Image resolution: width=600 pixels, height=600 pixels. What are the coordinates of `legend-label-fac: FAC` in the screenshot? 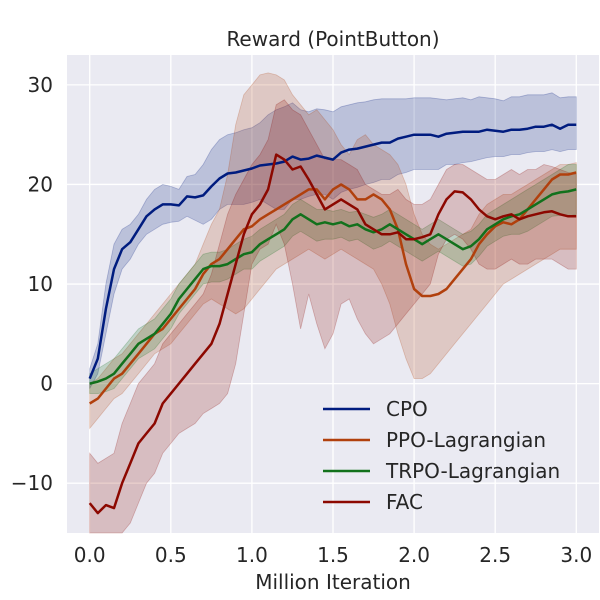 It's located at (404, 502).